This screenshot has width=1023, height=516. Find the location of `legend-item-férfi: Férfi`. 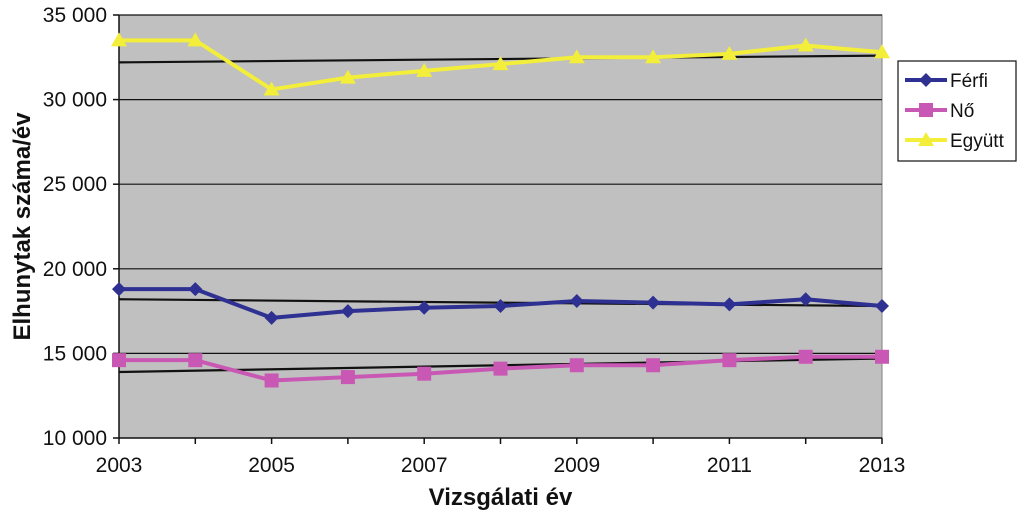

legend-item-férfi: Férfi is located at coordinates (946, 81).